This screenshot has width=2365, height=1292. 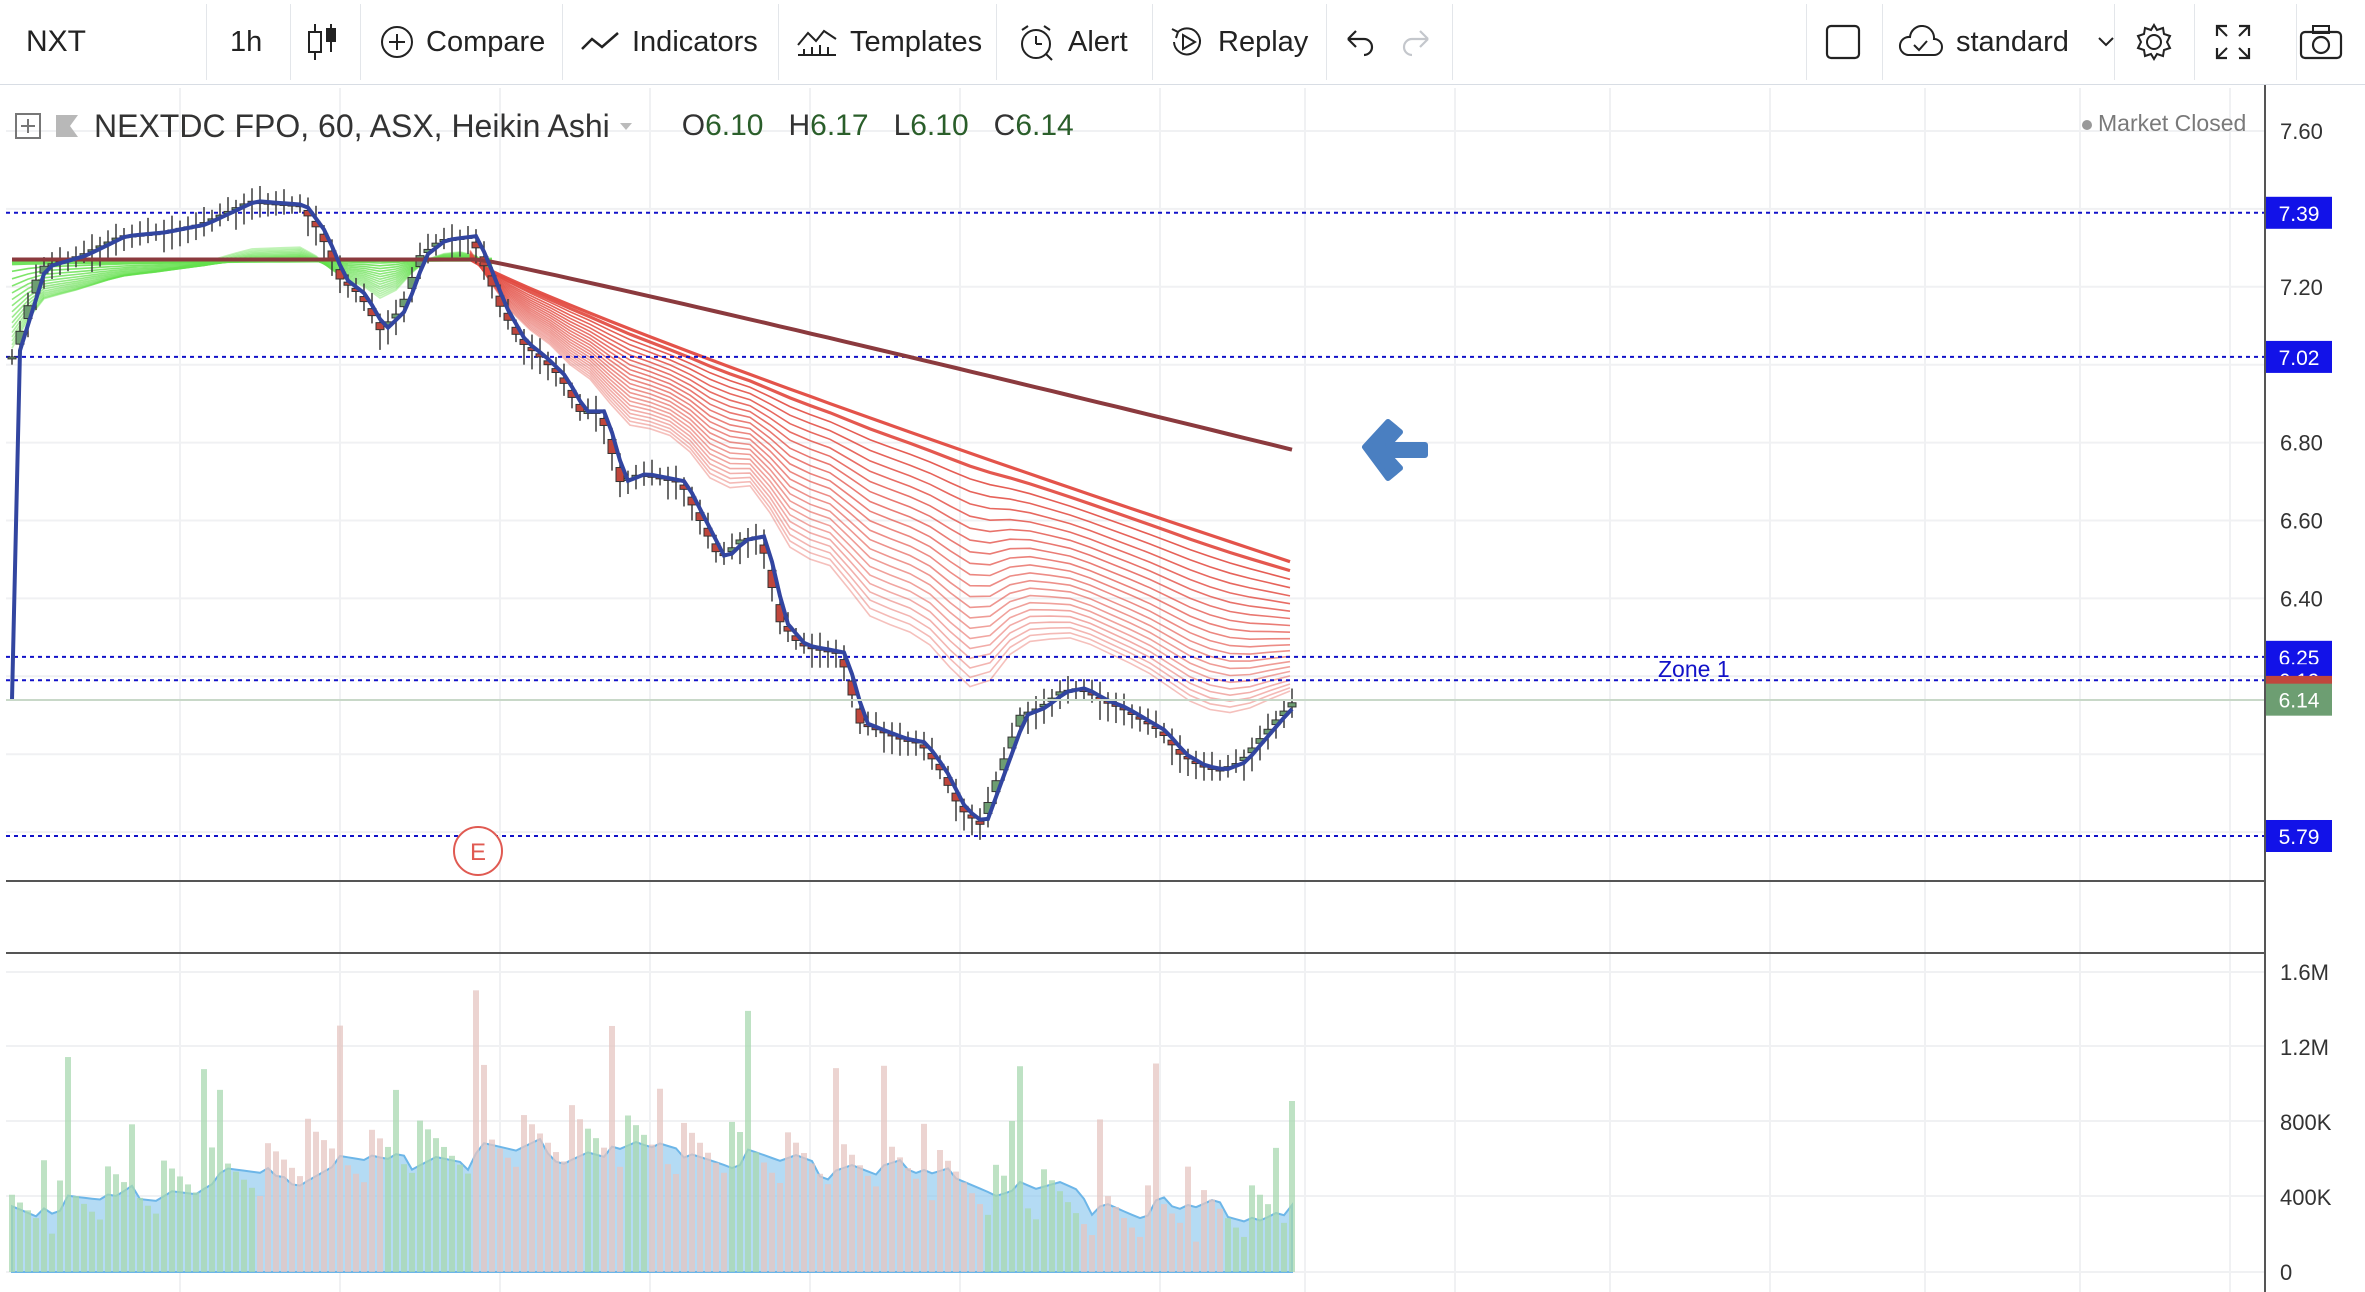 I want to click on price-level-badge-label: 6.25, so click(x=2299, y=658).